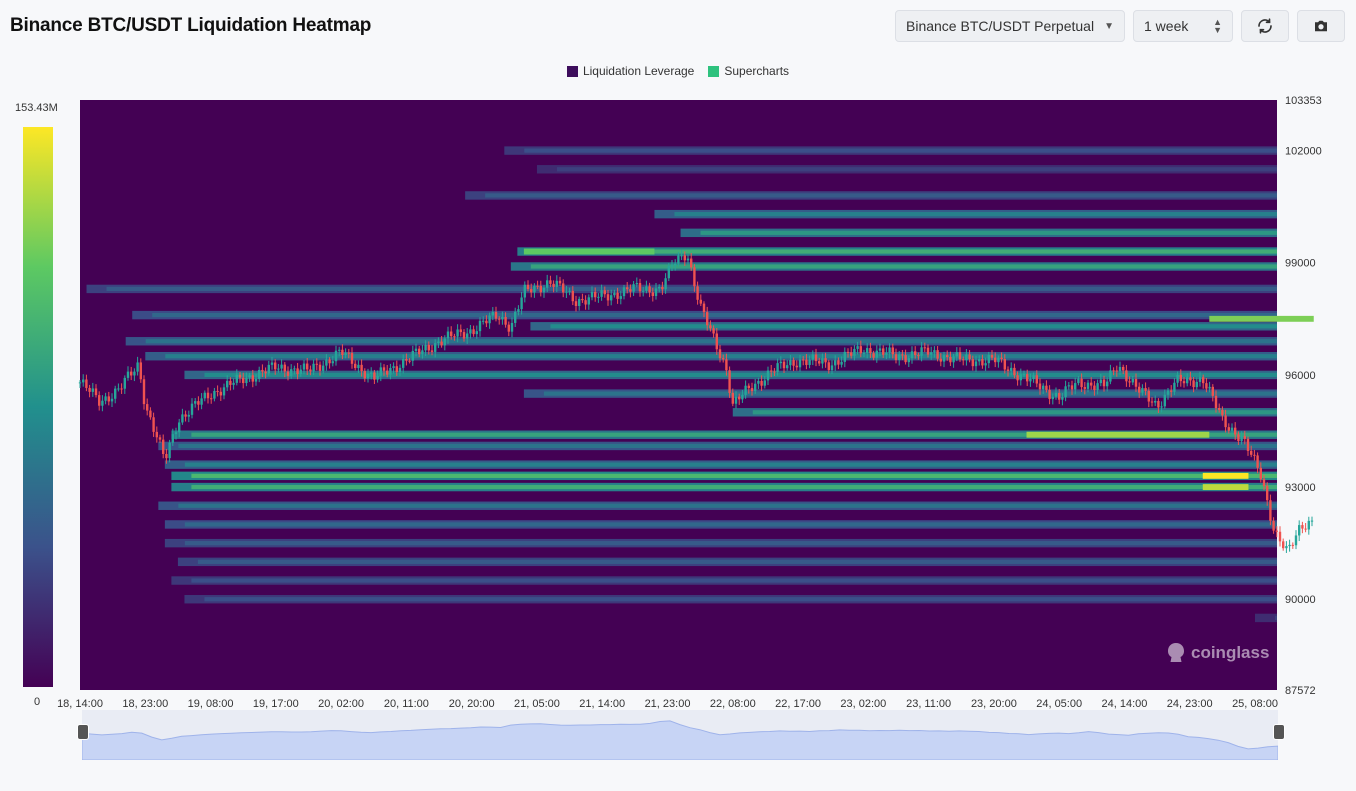  I want to click on navigator-right-handle, so click(1279, 732).